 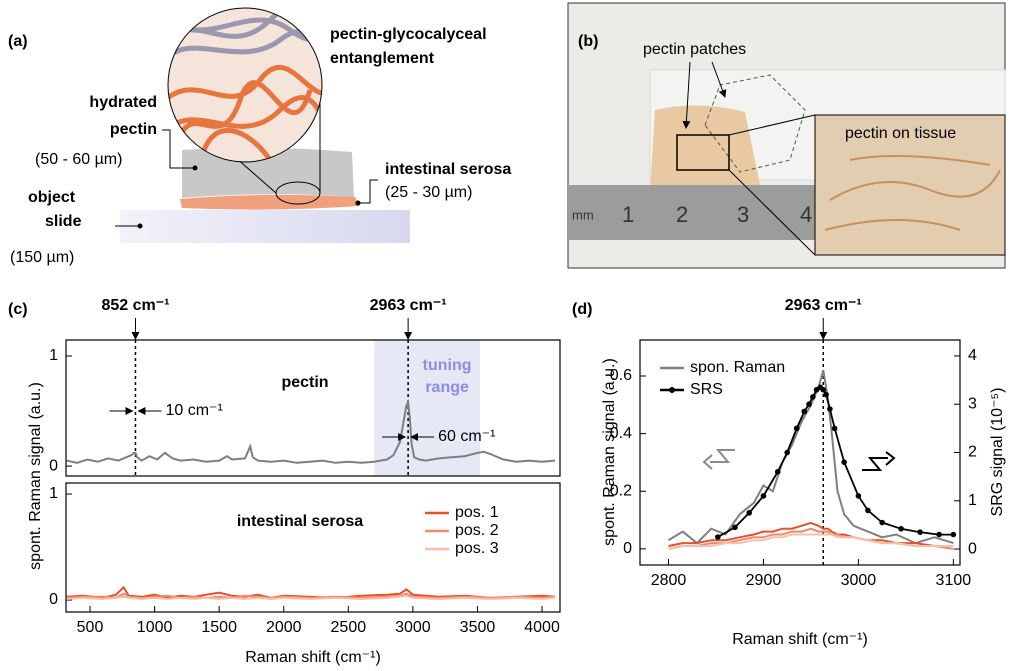 What do you see at coordinates (972, 548) in the screenshot?
I see `y2-tick-label: 0` at bounding box center [972, 548].